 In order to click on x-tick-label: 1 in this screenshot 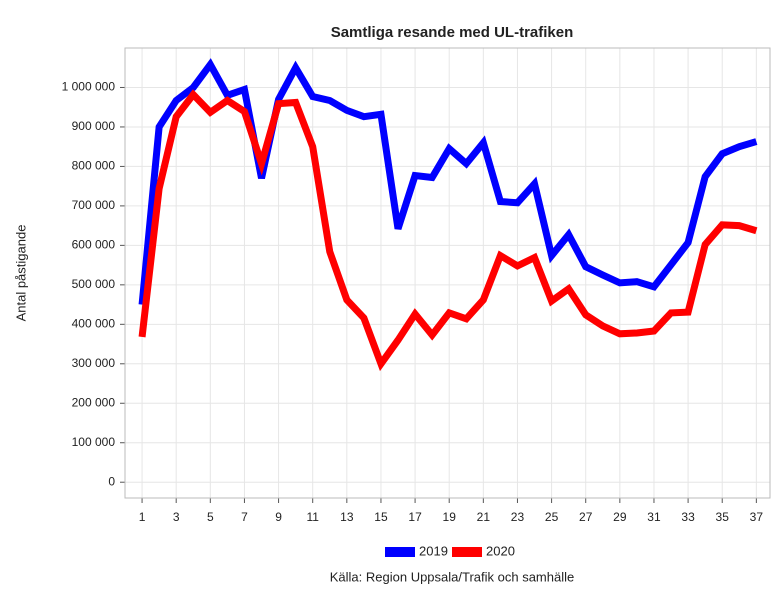, I will do `click(142, 517)`.